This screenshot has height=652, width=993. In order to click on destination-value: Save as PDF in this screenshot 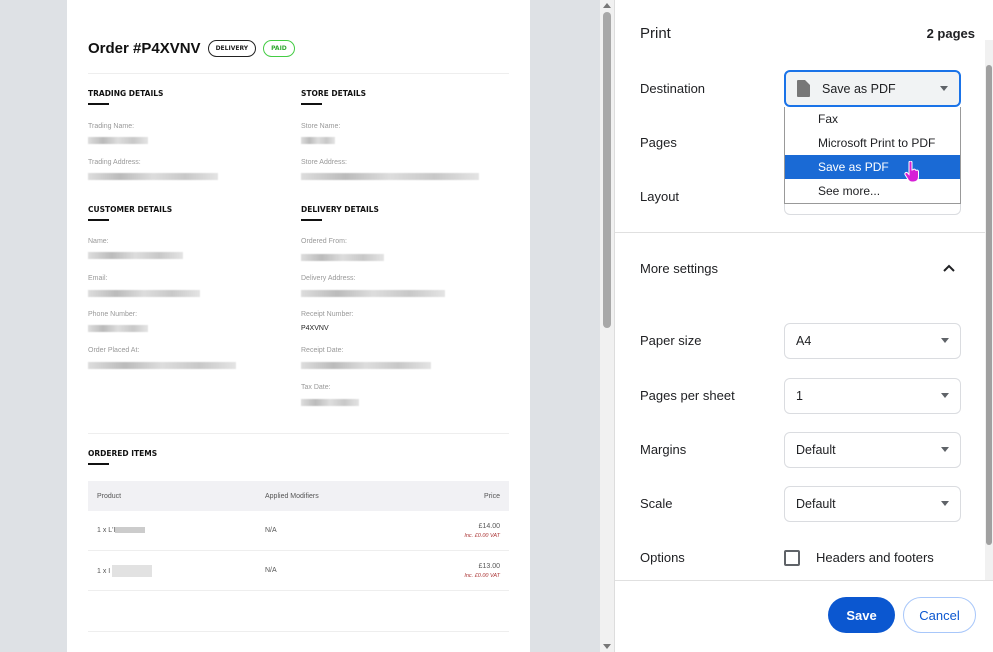, I will do `click(859, 88)`.